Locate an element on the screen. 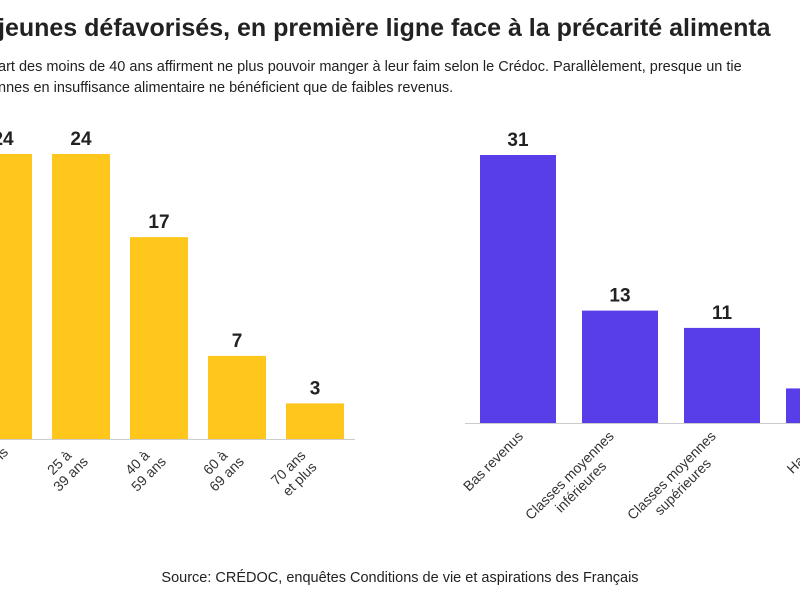 This screenshot has height=600, width=800. x-tick-label: 60 à69 ans is located at coordinates (221, 468).